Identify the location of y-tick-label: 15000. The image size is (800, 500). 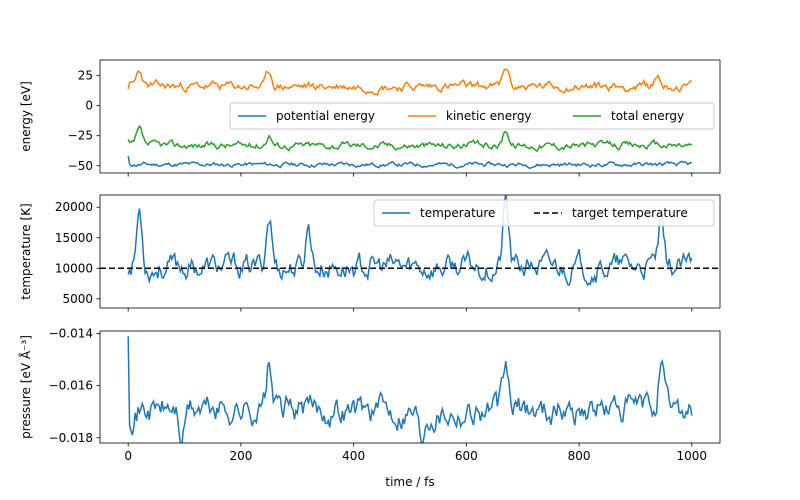
(74, 238).